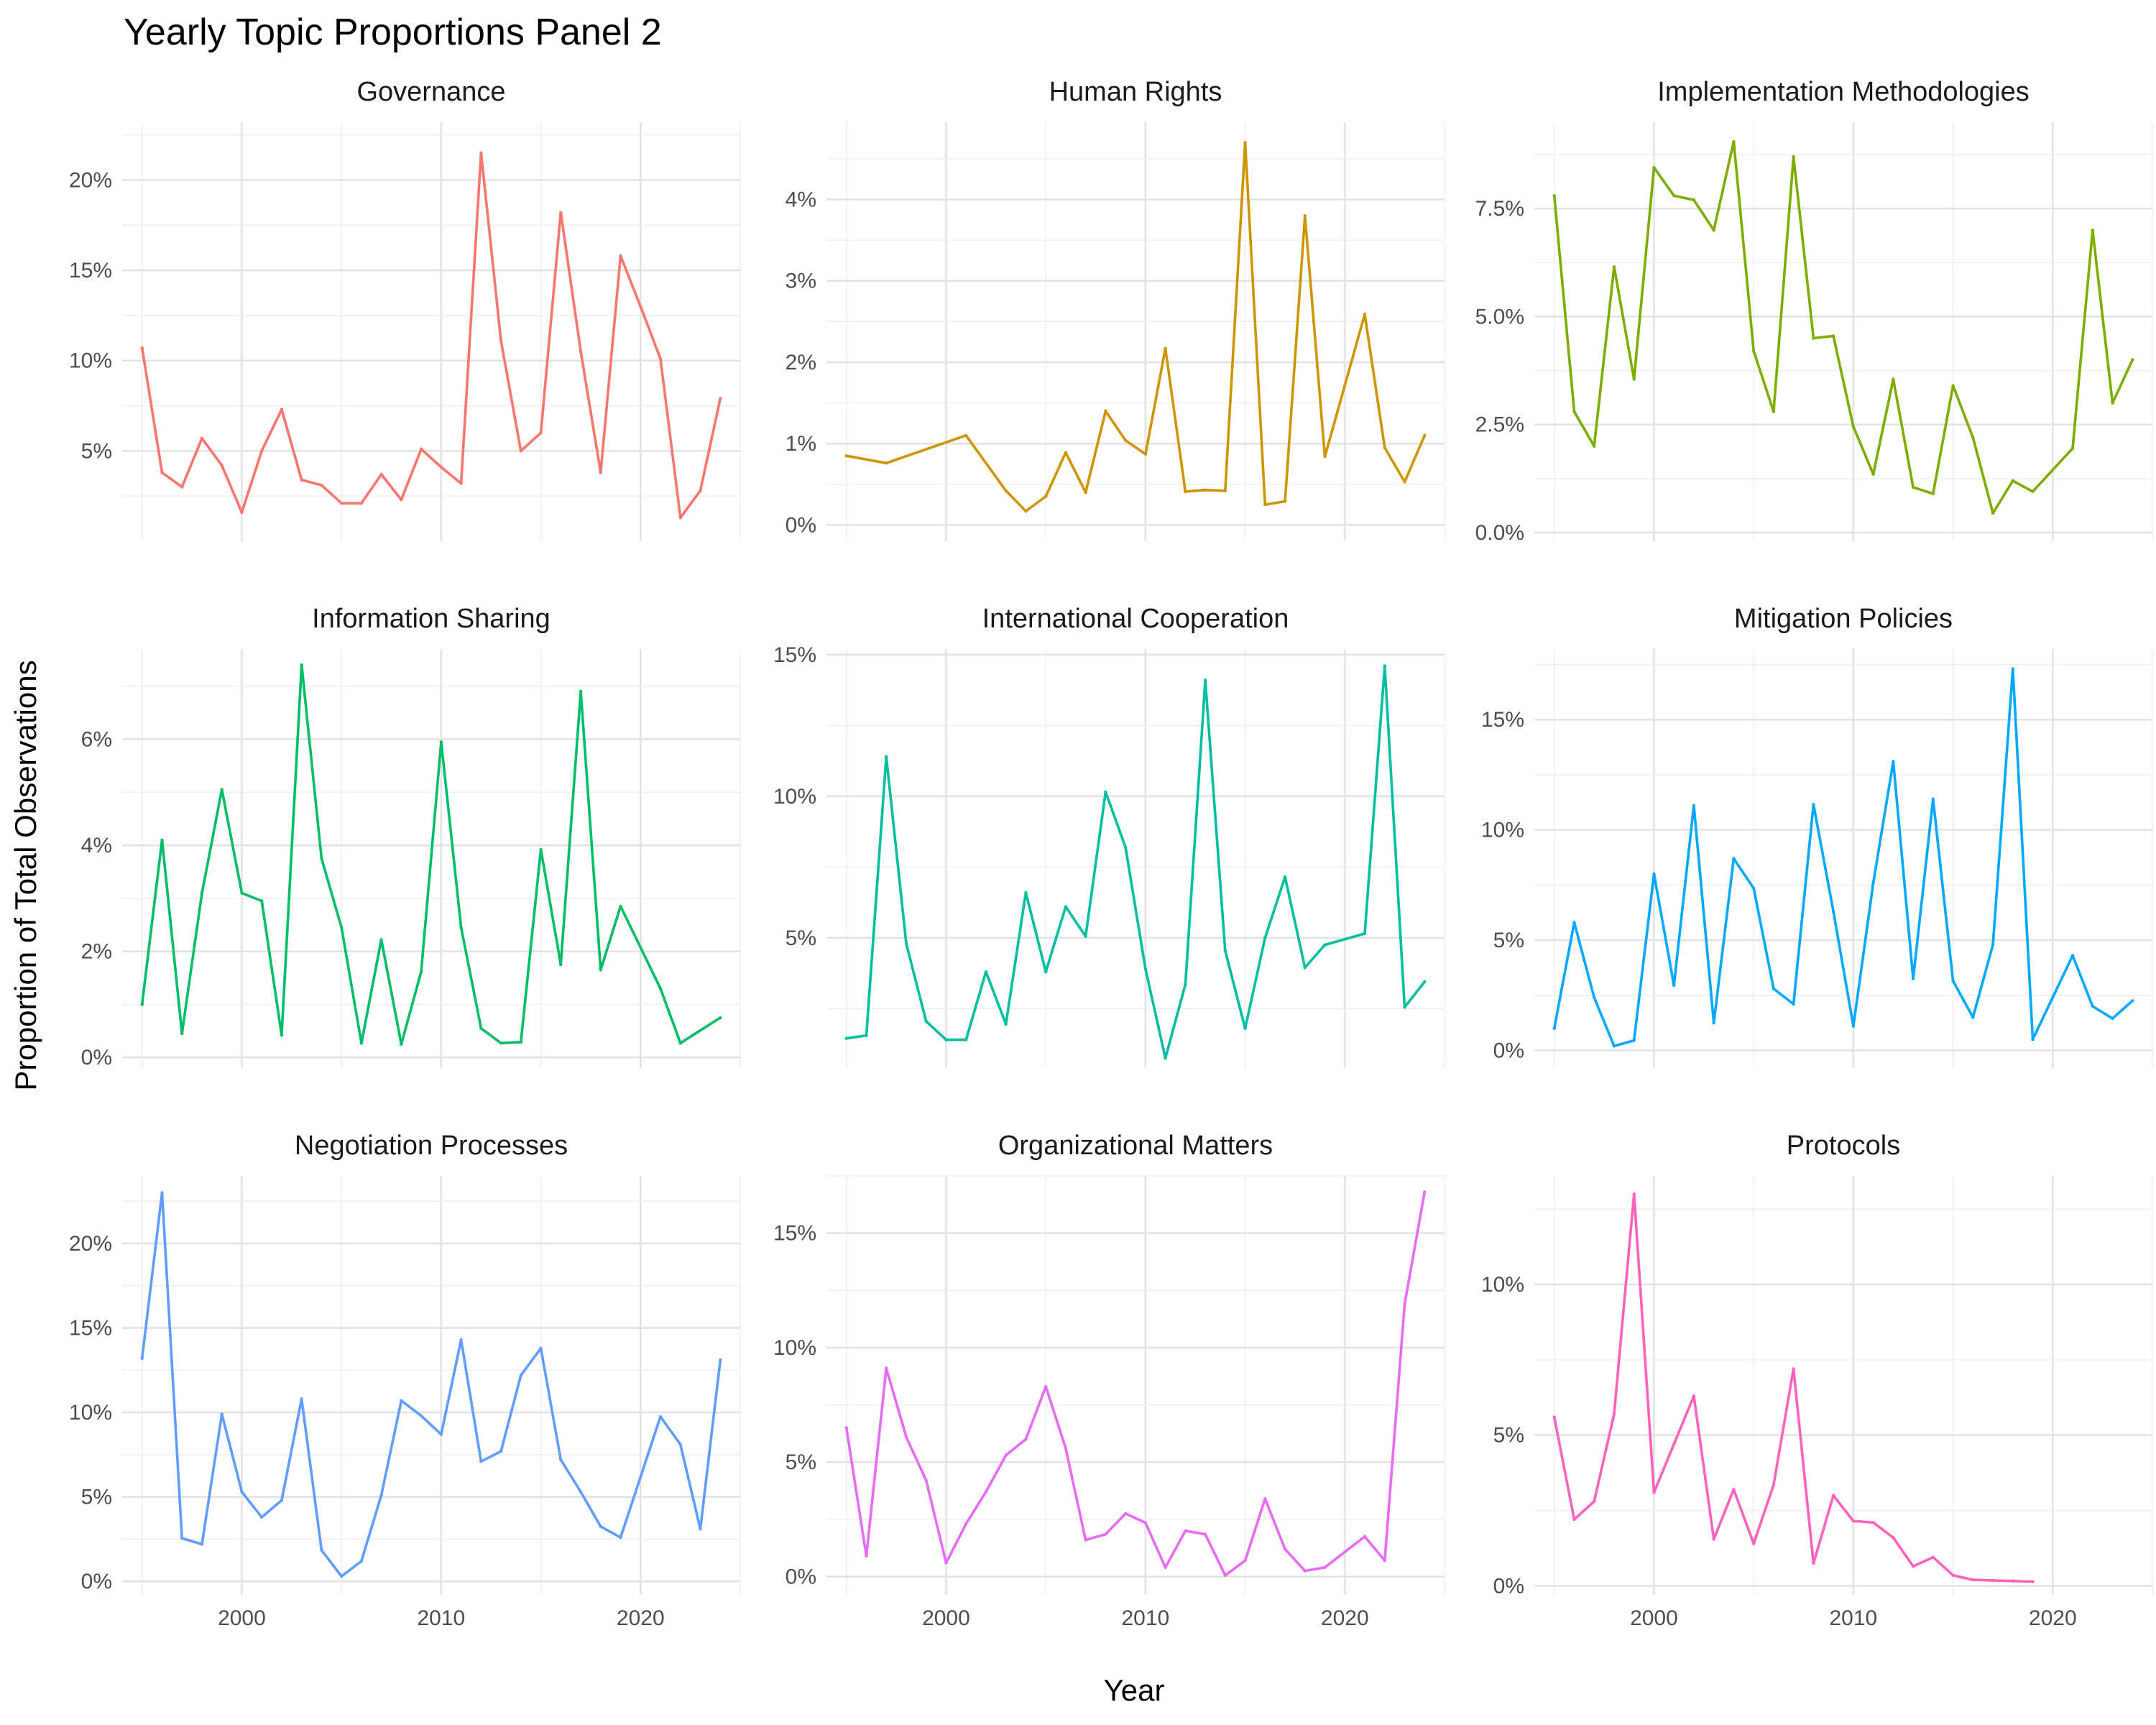 This screenshot has height=1725, width=2156. I want to click on y-axis-title: Proportion of Total Observations, so click(25, 875).